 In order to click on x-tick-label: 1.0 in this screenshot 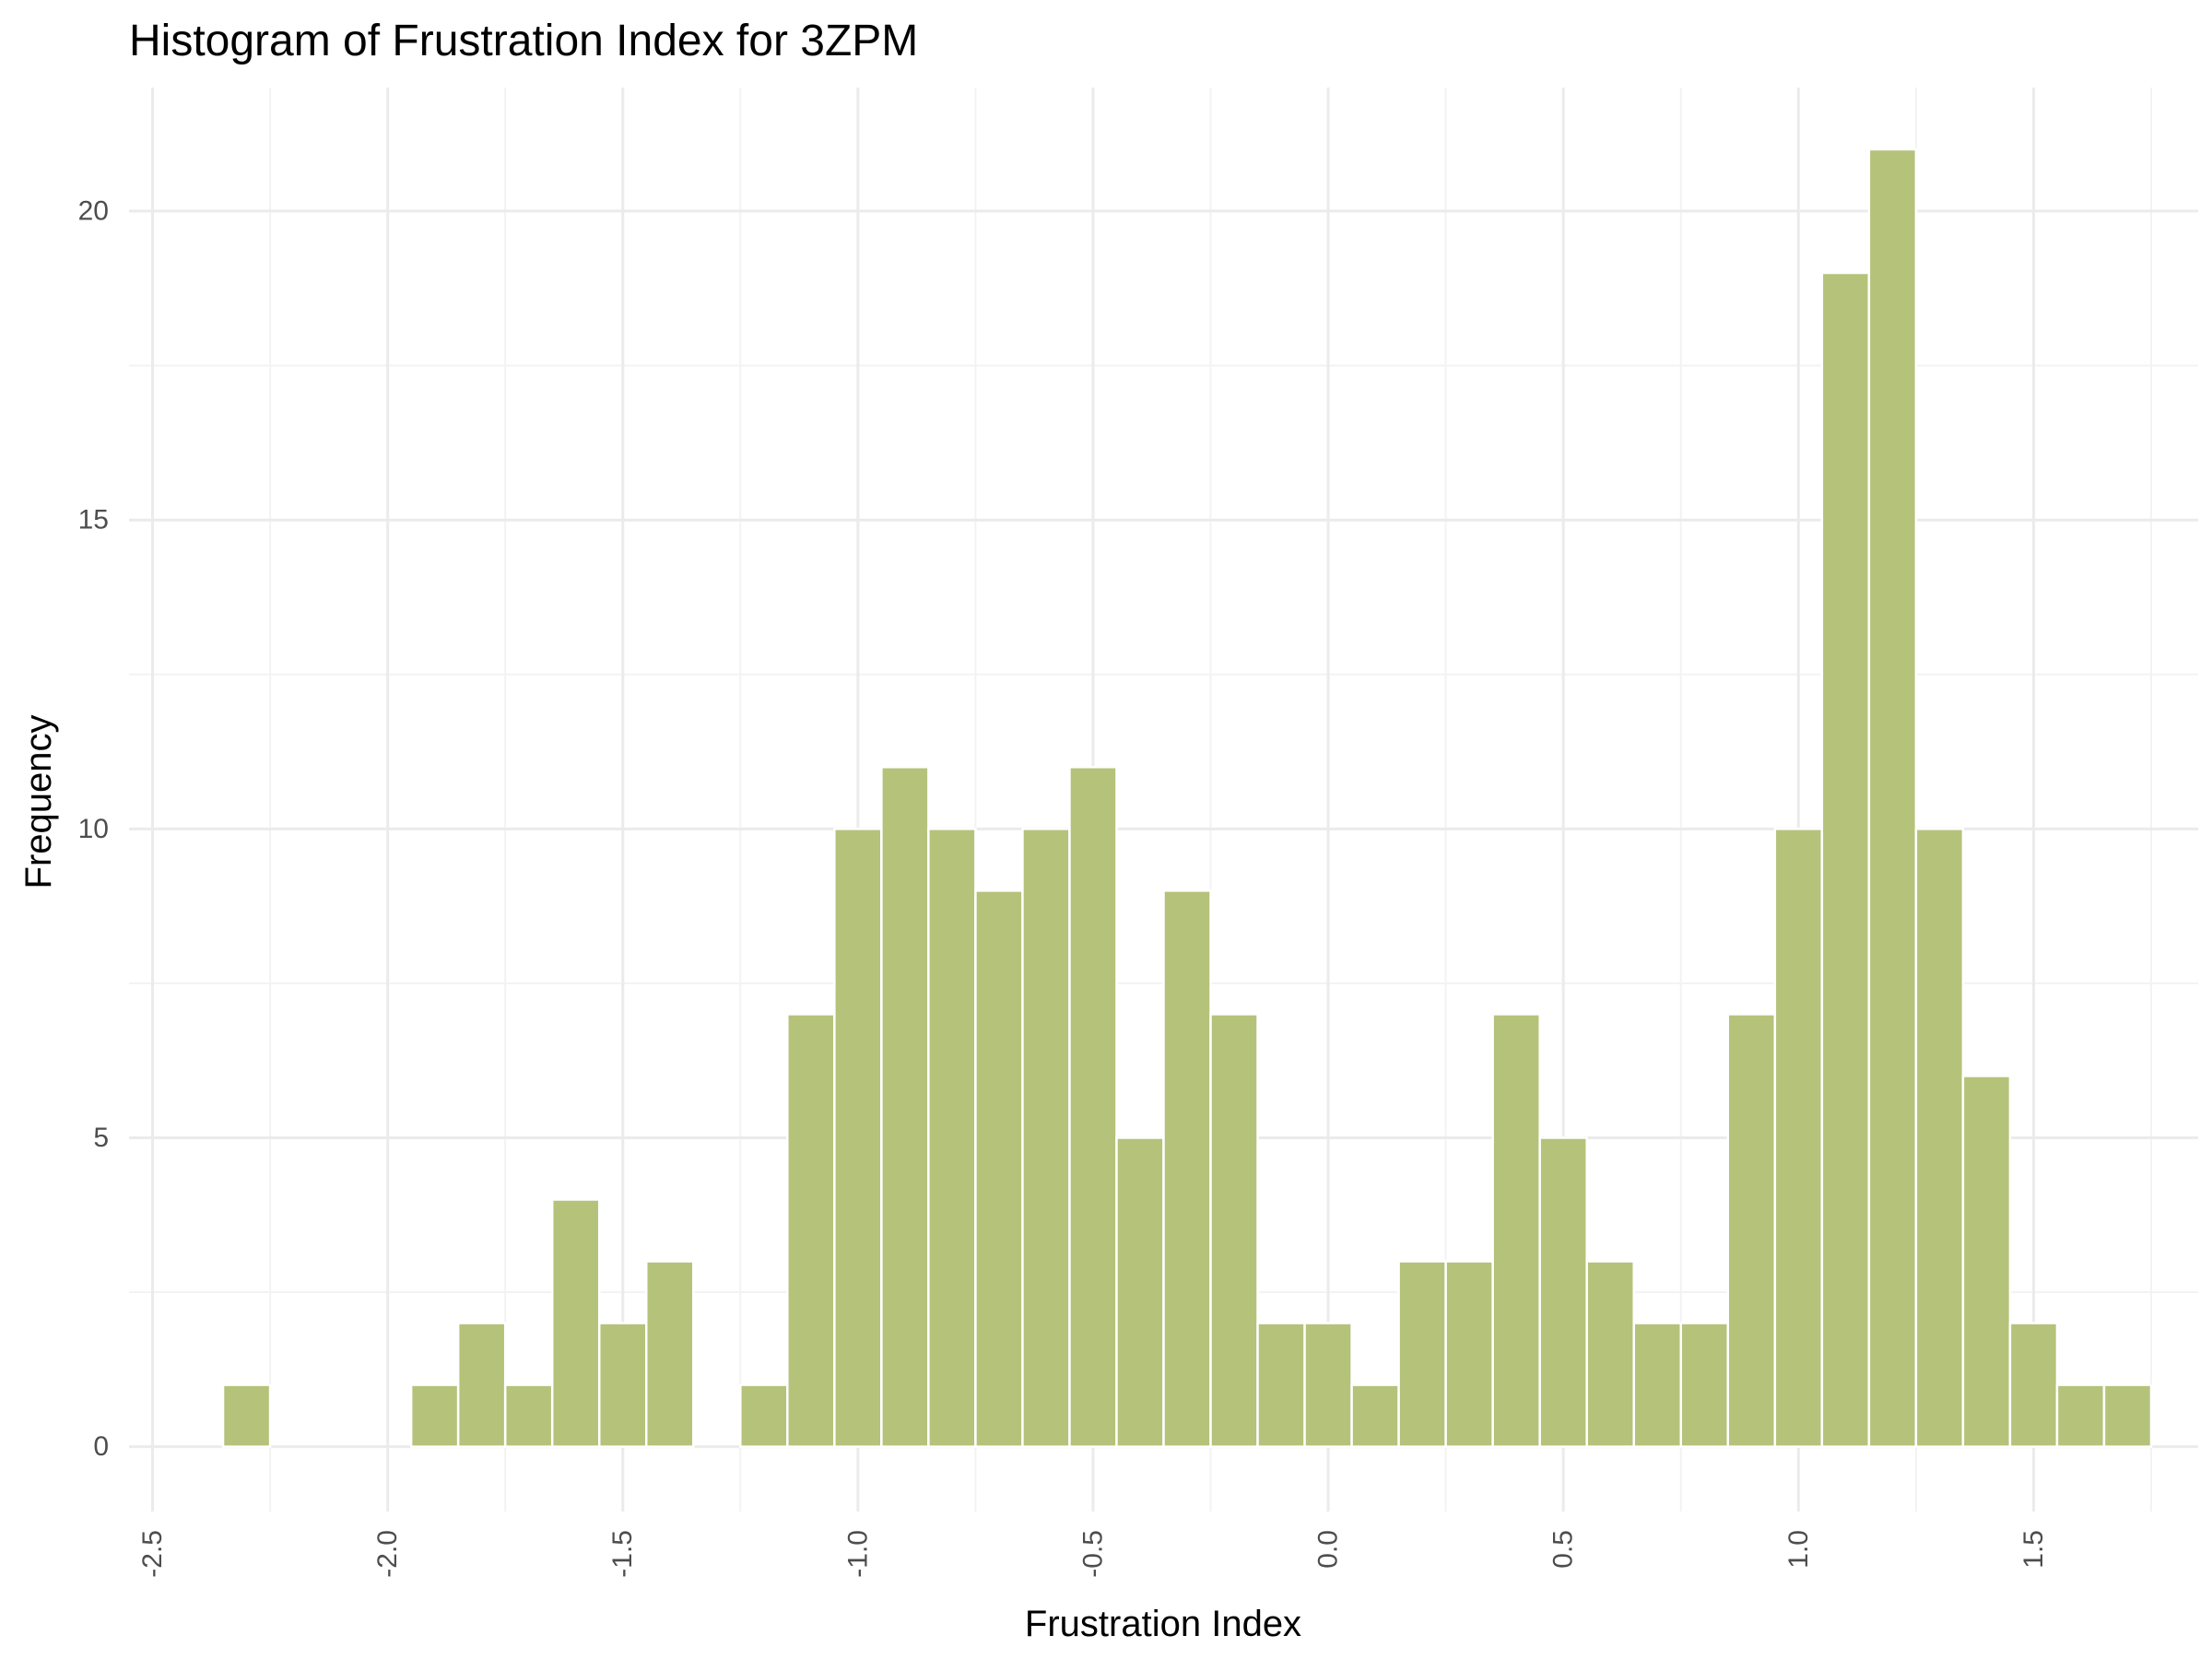, I will do `click(1798, 1549)`.